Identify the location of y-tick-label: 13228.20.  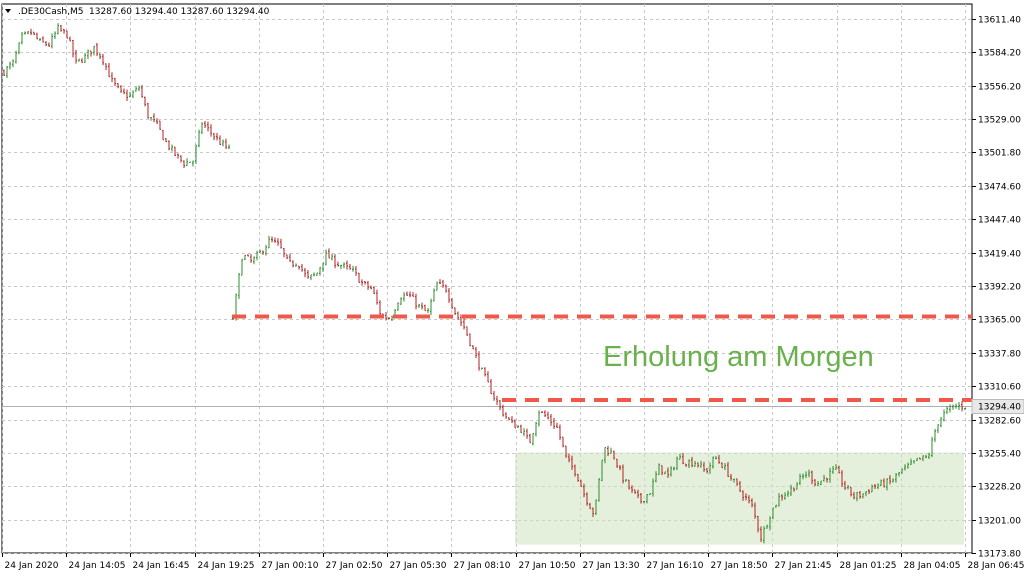
(999, 488).